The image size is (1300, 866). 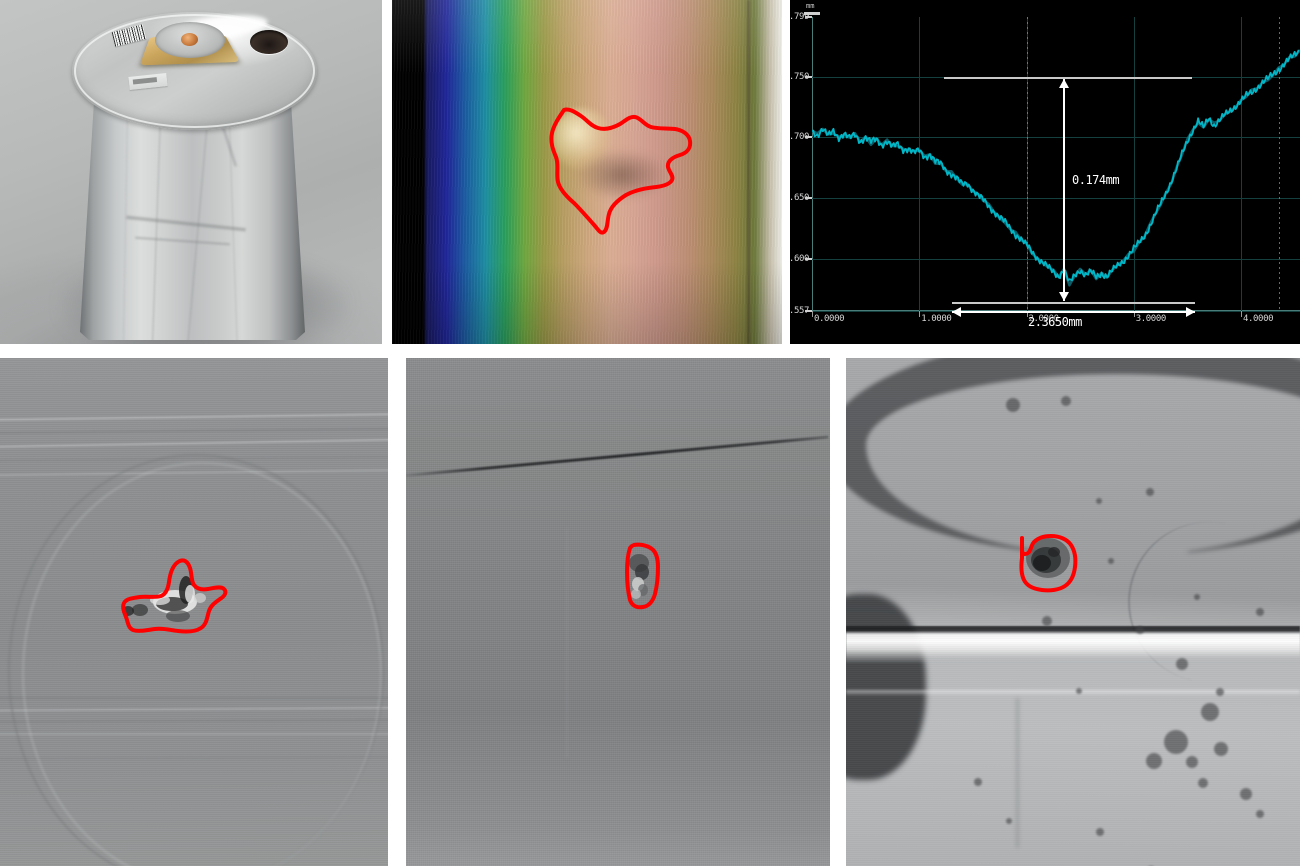 What do you see at coordinates (799, 198) in the screenshot?
I see `y-axis-tick-label: 0.650` at bounding box center [799, 198].